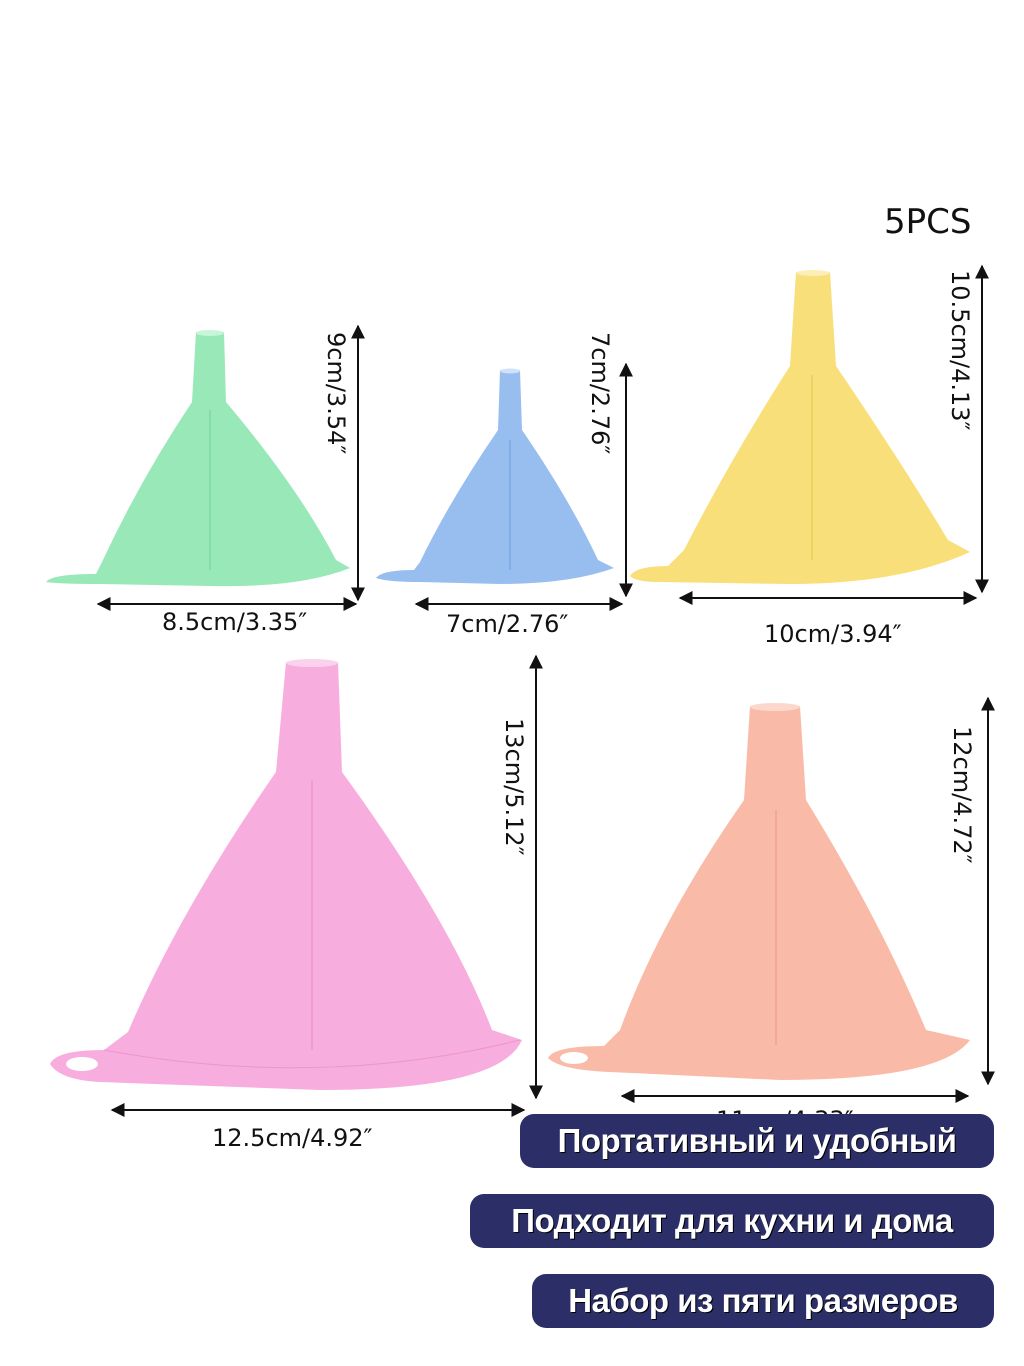  Describe the element at coordinates (763, 1301) in the screenshot. I see `feature-badge-five-sizes: Набор из пяти размеров` at that location.